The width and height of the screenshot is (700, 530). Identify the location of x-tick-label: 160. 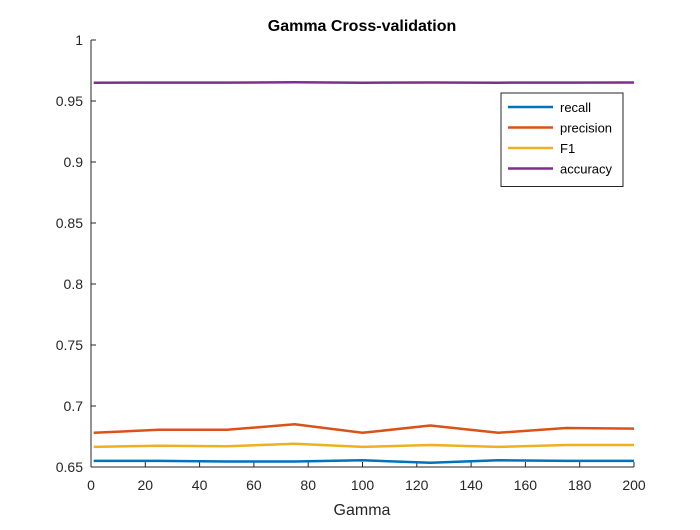
(526, 485).